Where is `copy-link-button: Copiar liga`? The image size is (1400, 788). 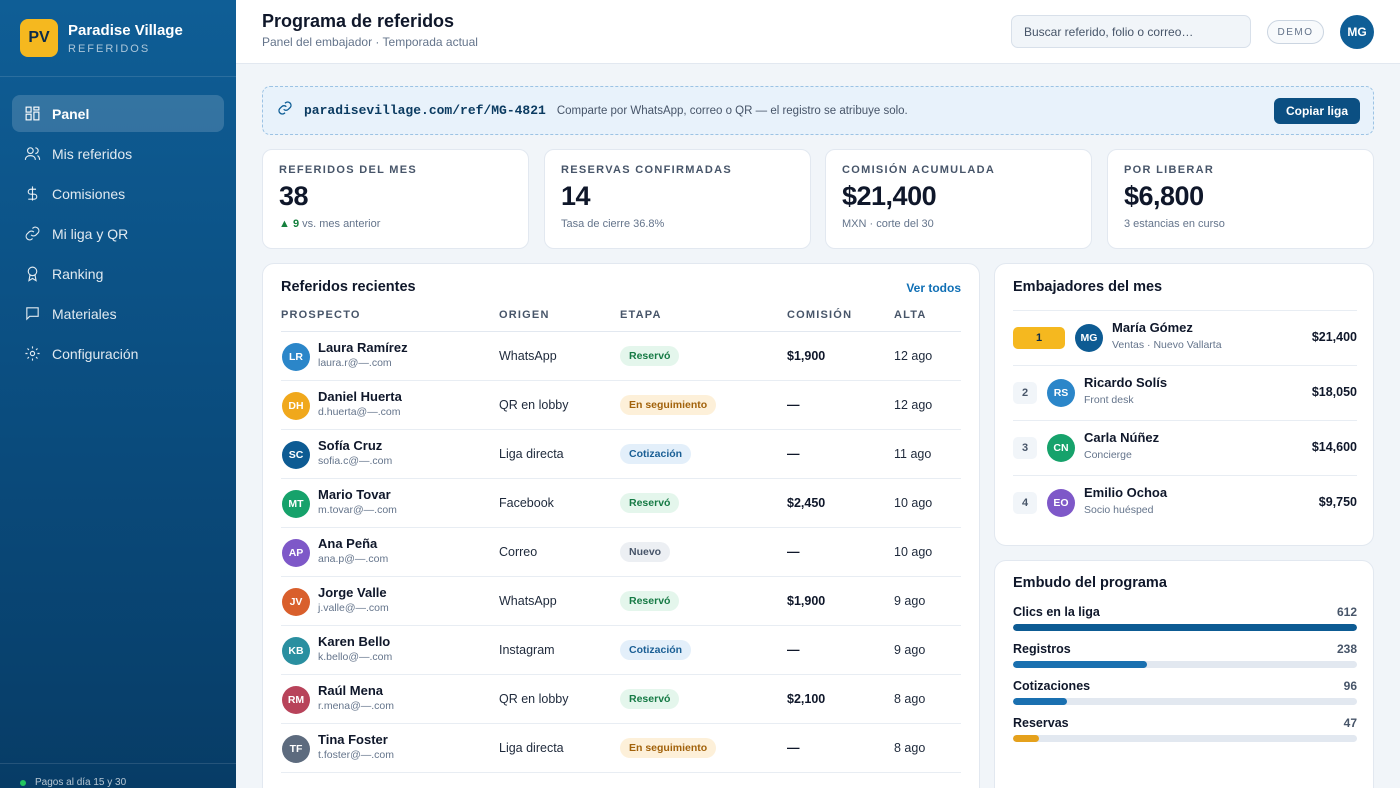 copy-link-button: Copiar liga is located at coordinates (1316, 111).